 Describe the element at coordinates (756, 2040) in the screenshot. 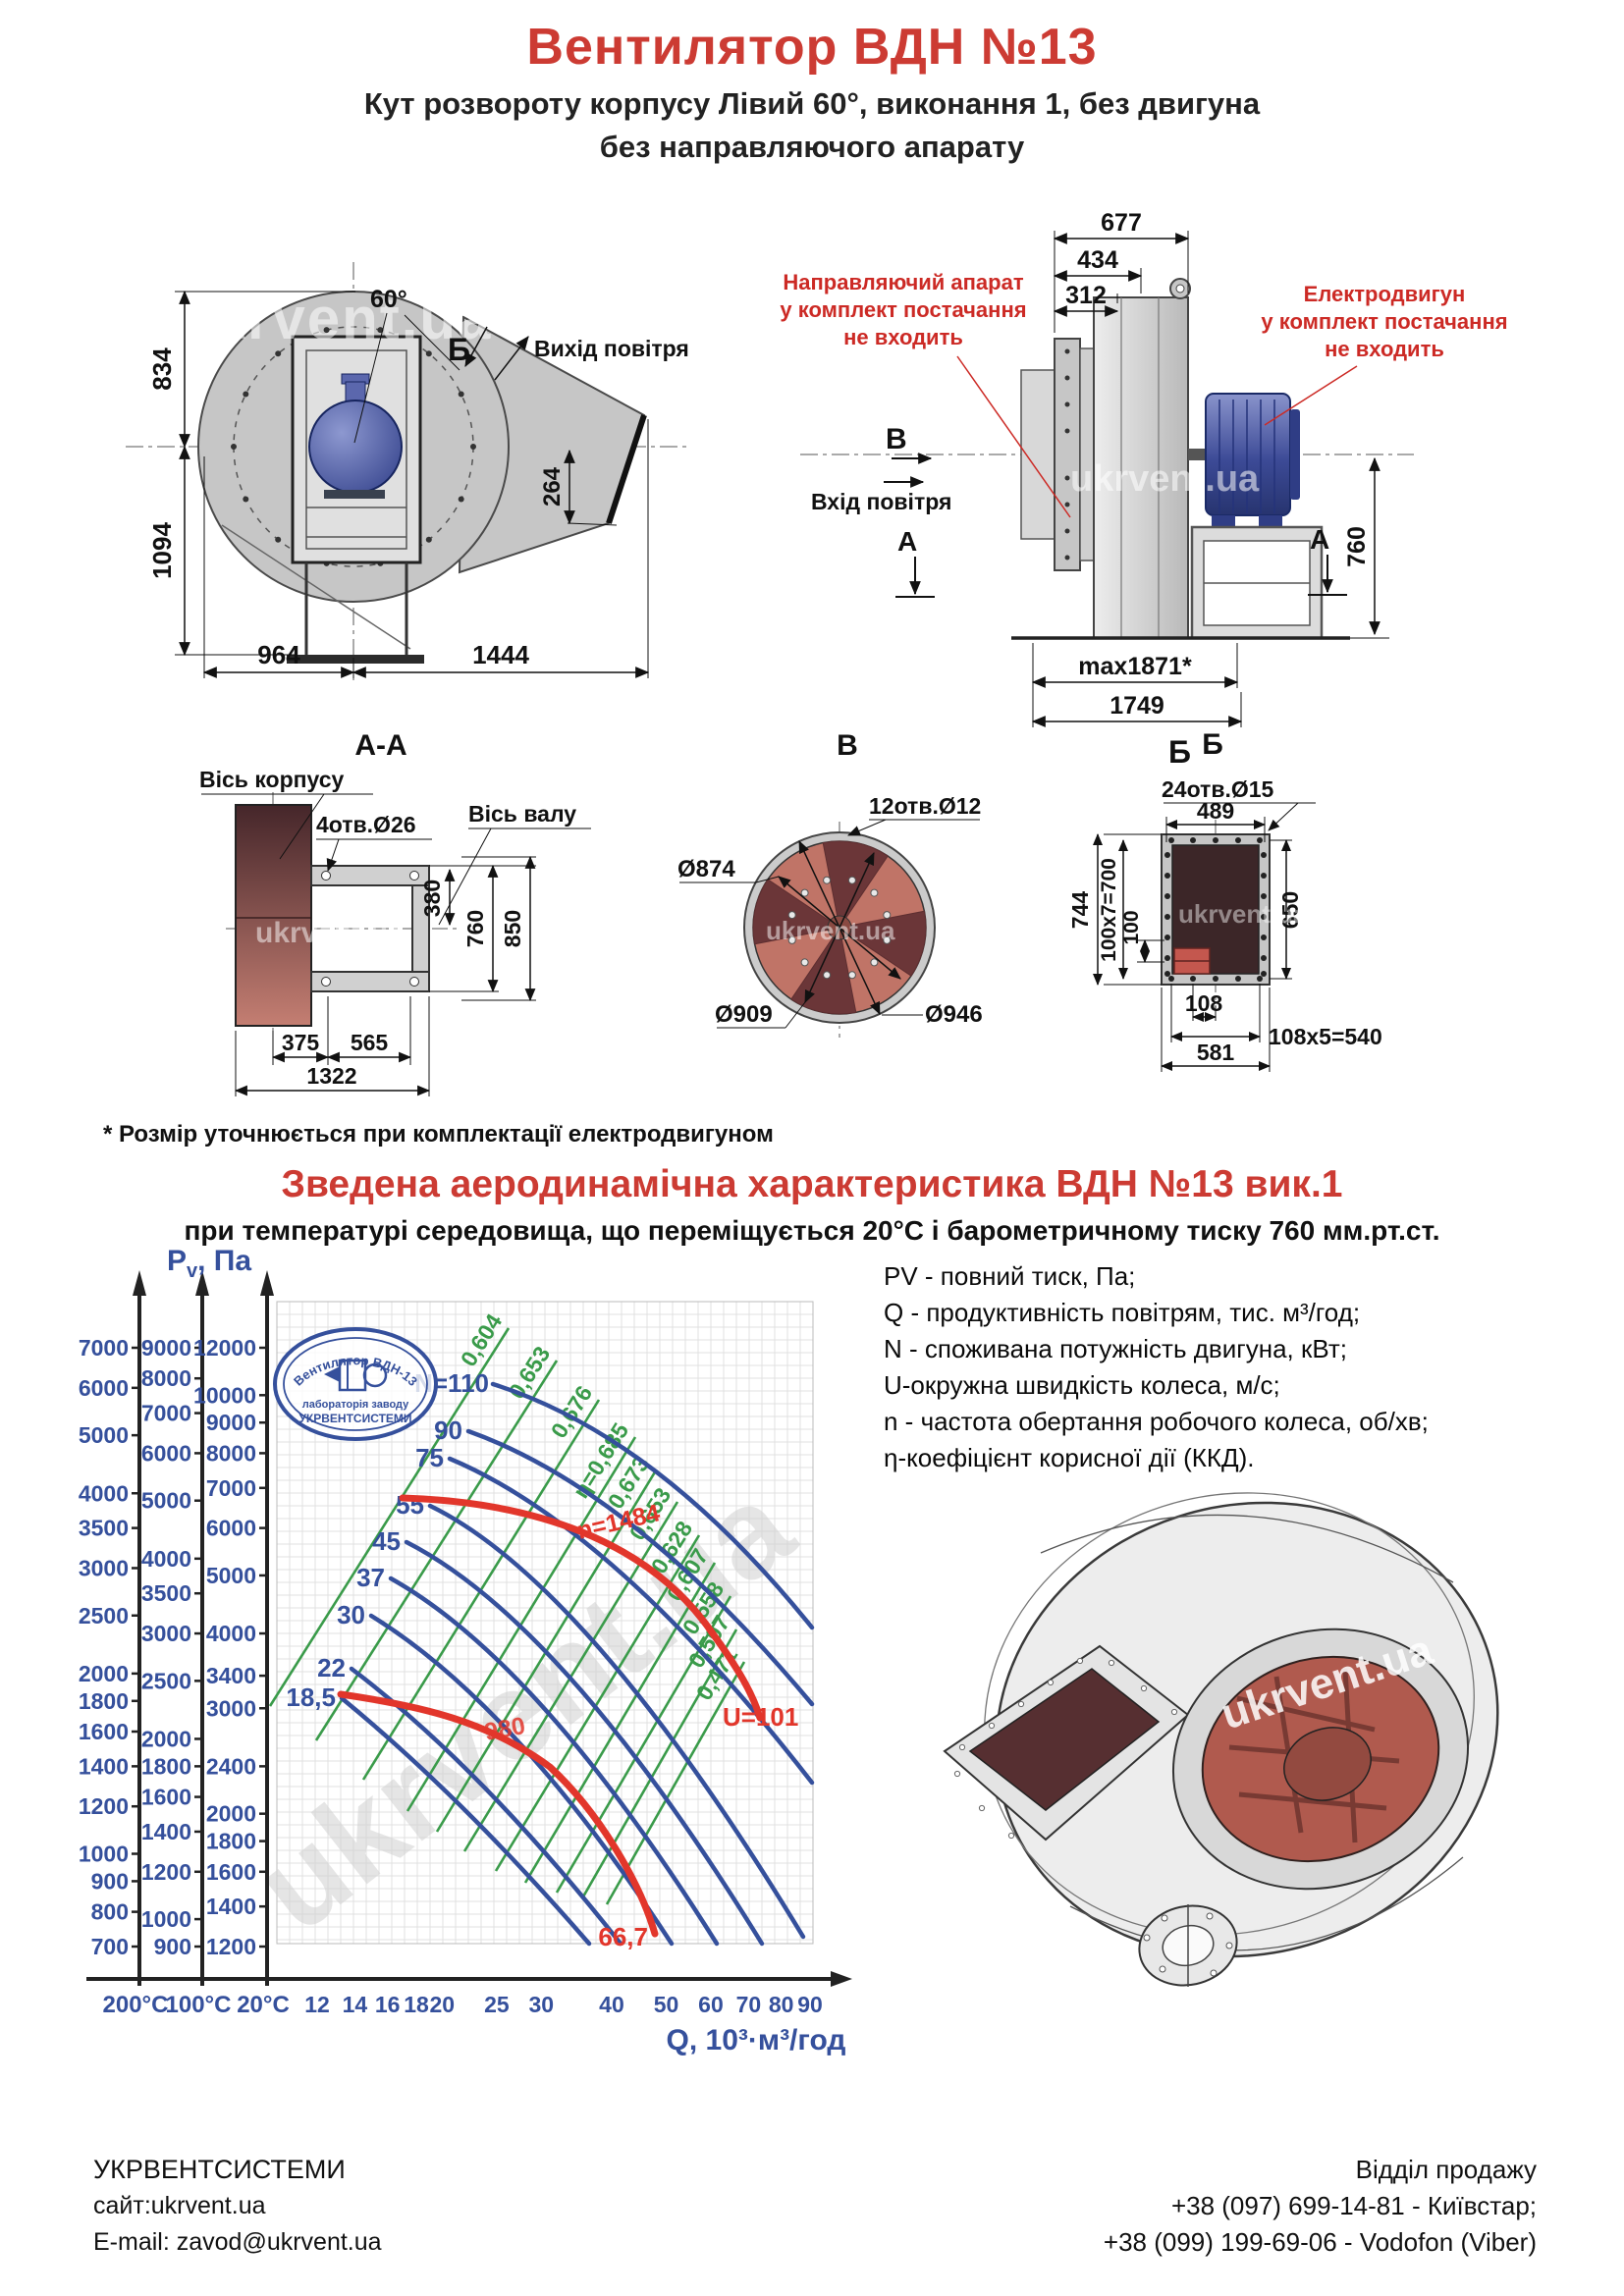

I see `x-axis-title: Q, 10³·м³/год` at that location.